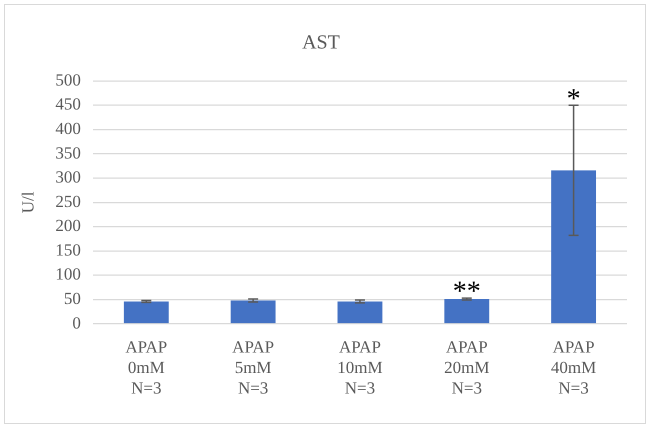 This screenshot has height=428, width=650. Describe the element at coordinates (68, 274) in the screenshot. I see `y-tick-label: 100` at that location.